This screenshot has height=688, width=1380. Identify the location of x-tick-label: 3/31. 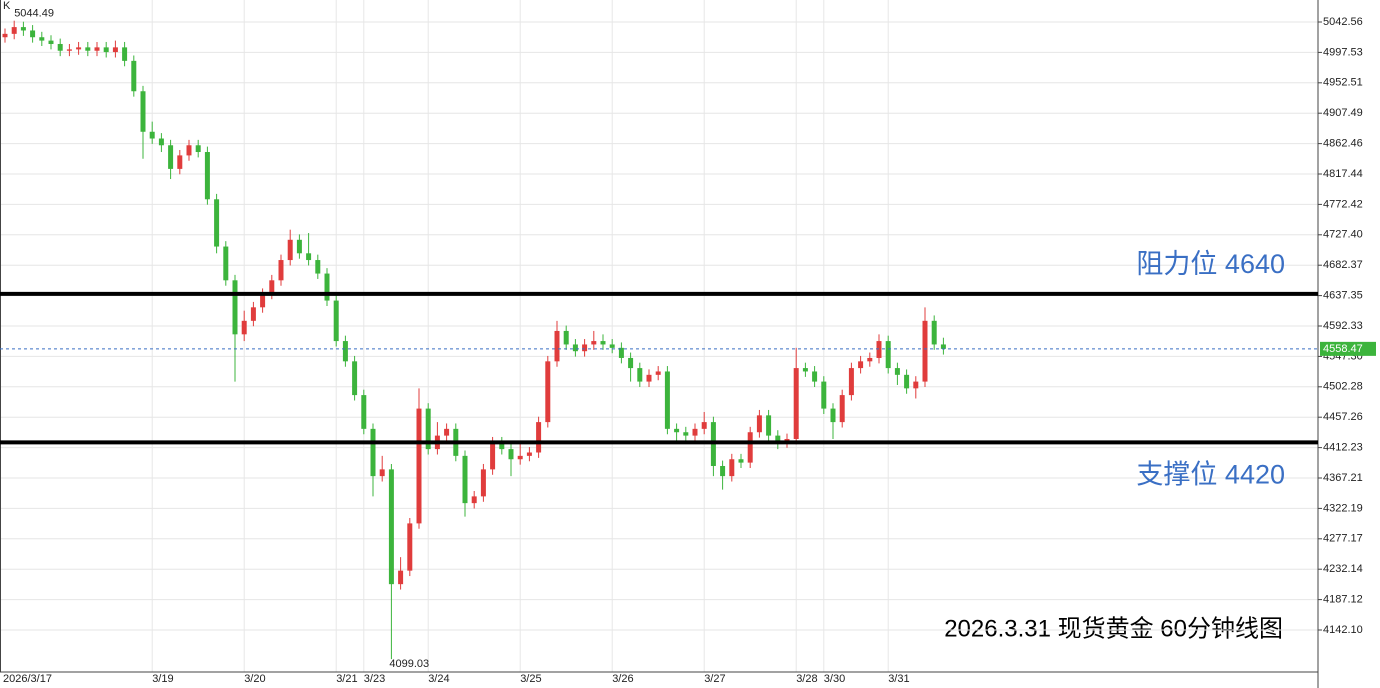
(898, 679).